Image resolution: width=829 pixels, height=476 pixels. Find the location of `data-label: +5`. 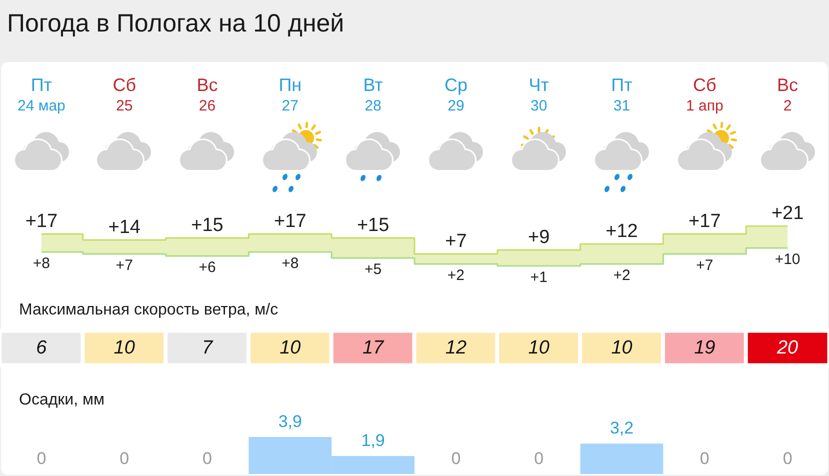

data-label: +5 is located at coordinates (373, 269).